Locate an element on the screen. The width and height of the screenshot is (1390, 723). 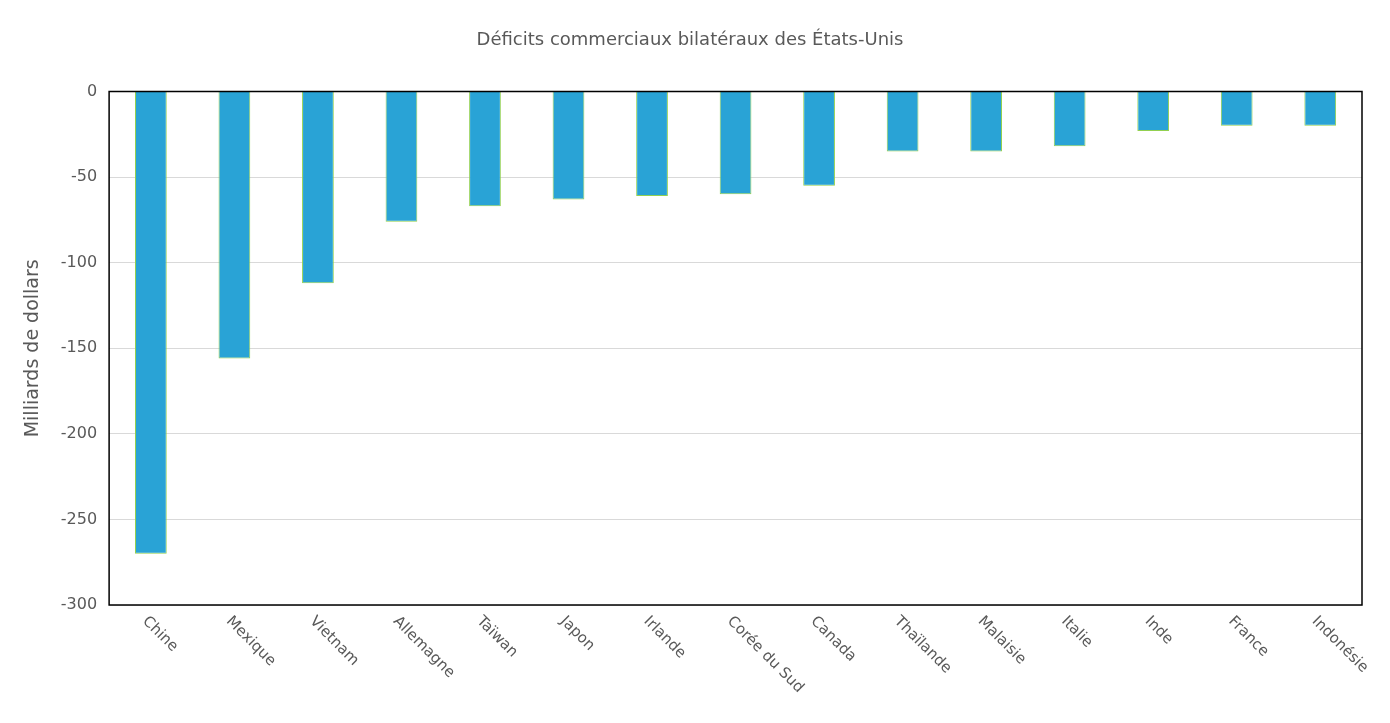
y-axis-title: Milliards de dollars is located at coordinates (31, 348).